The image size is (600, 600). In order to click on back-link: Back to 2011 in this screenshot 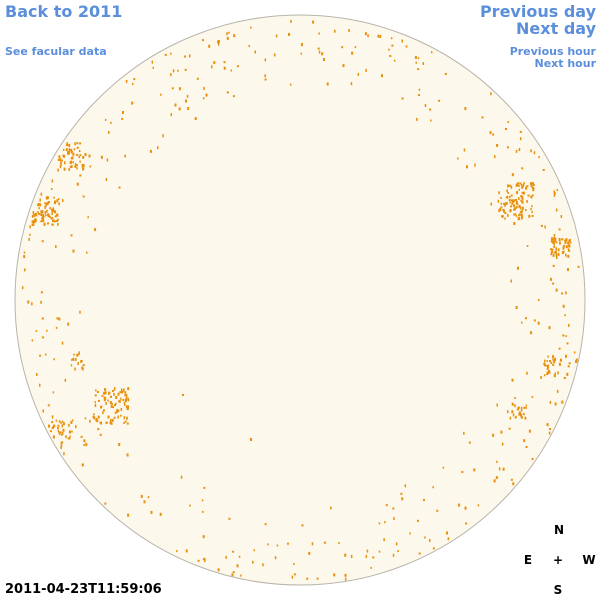, I will do `click(64, 11)`.